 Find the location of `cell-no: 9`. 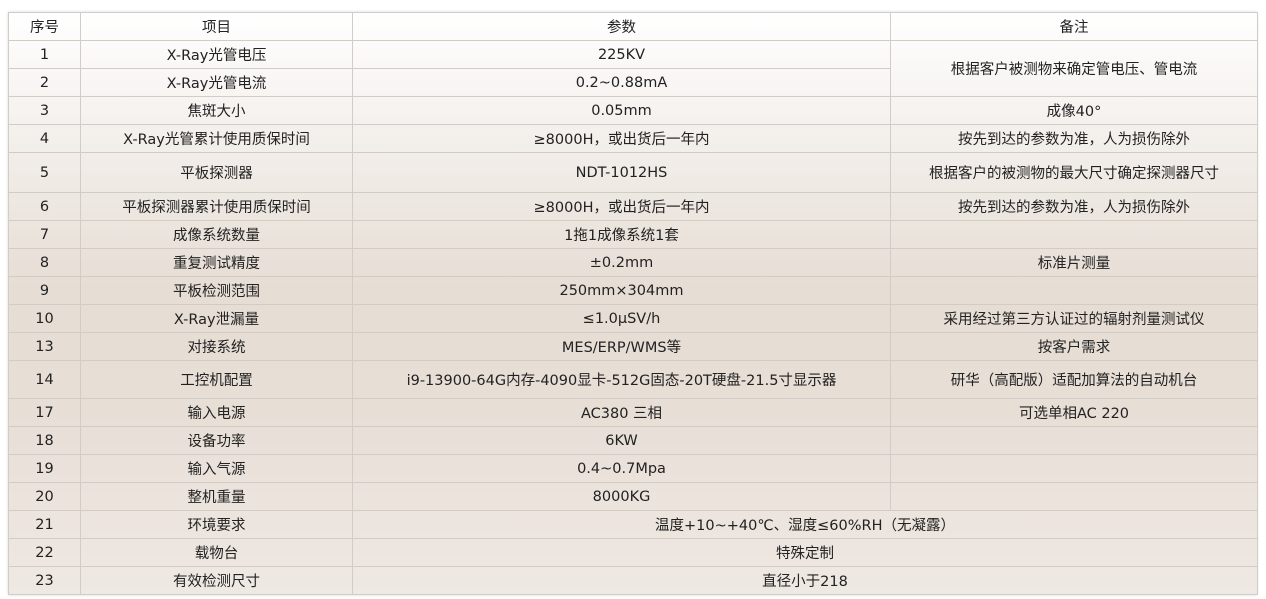

cell-no: 9 is located at coordinates (44, 290).